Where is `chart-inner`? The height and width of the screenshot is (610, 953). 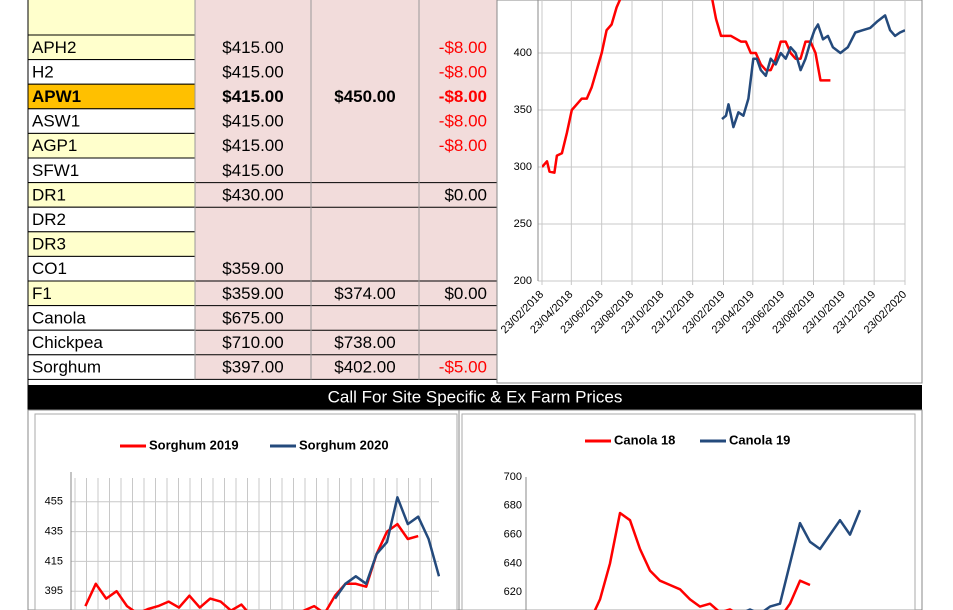 chart-inner is located at coordinates (246, 511).